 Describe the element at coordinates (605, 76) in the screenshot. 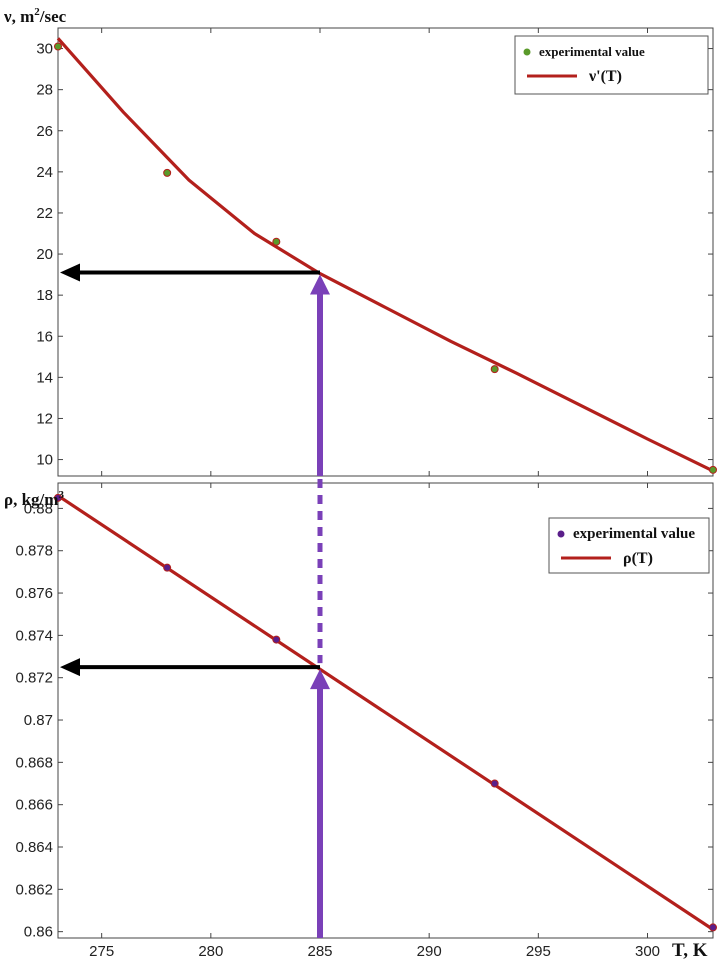

I see `legend-label-curve: ν'(T)` at that location.